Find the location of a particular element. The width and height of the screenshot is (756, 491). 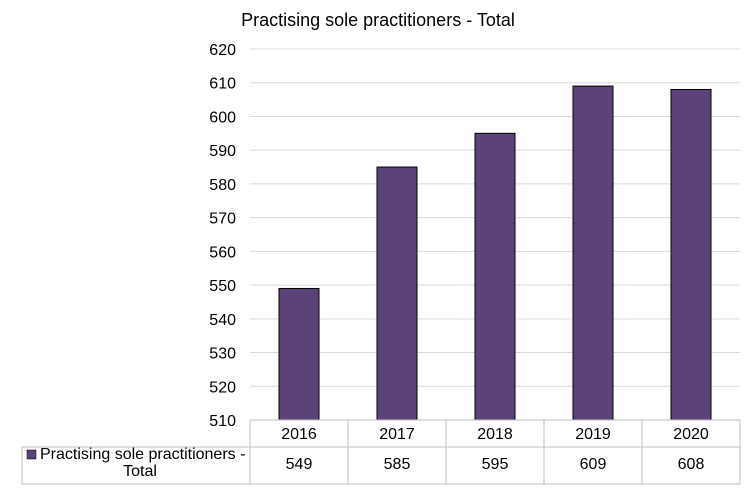

y-tick-label: 610 is located at coordinates (222, 84).